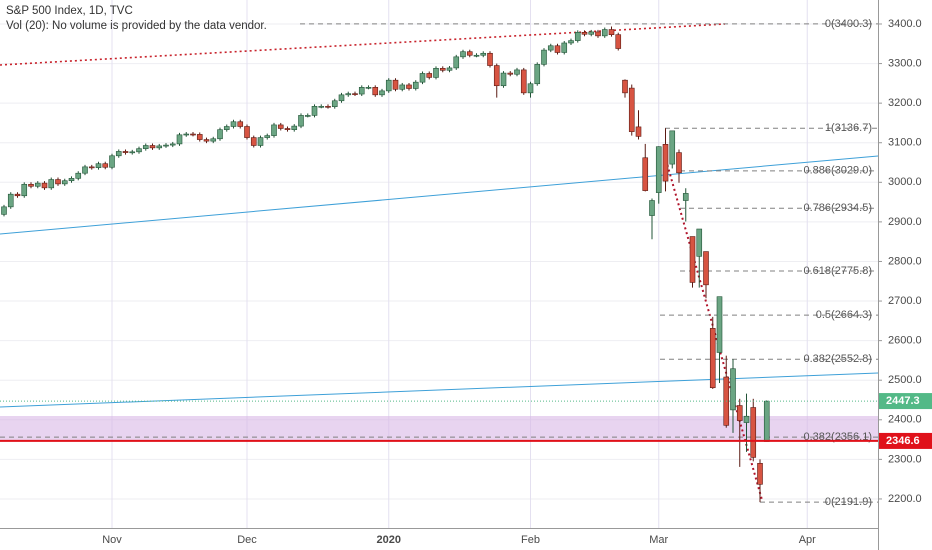  What do you see at coordinates (389, 540) in the screenshot?
I see `x-tick-label: 2020` at bounding box center [389, 540].